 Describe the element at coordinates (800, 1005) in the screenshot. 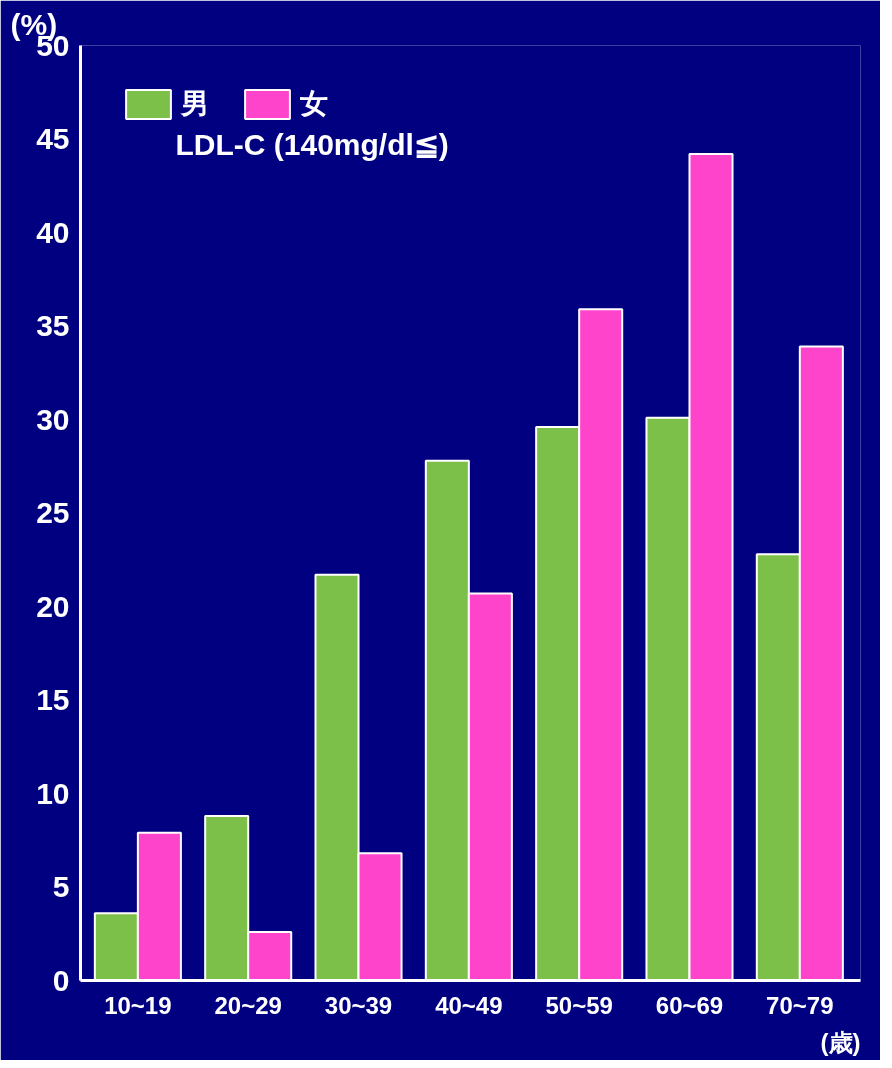

I see `x-tick-label: 70~79` at that location.